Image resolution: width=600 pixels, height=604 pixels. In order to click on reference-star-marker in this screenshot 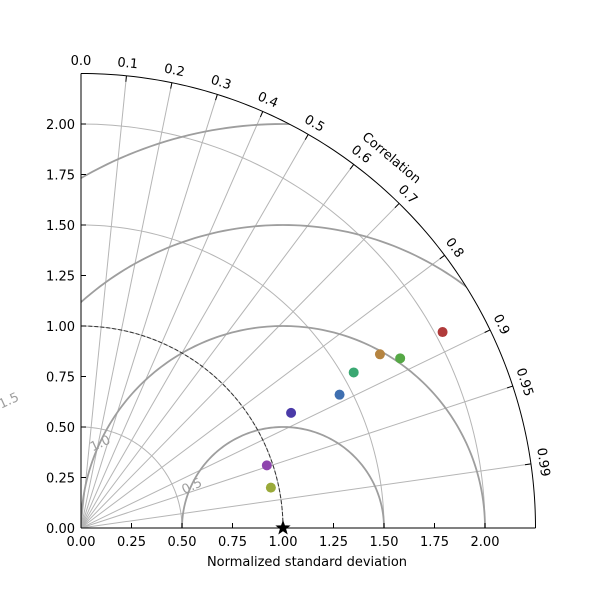, I will do `click(283, 527)`.